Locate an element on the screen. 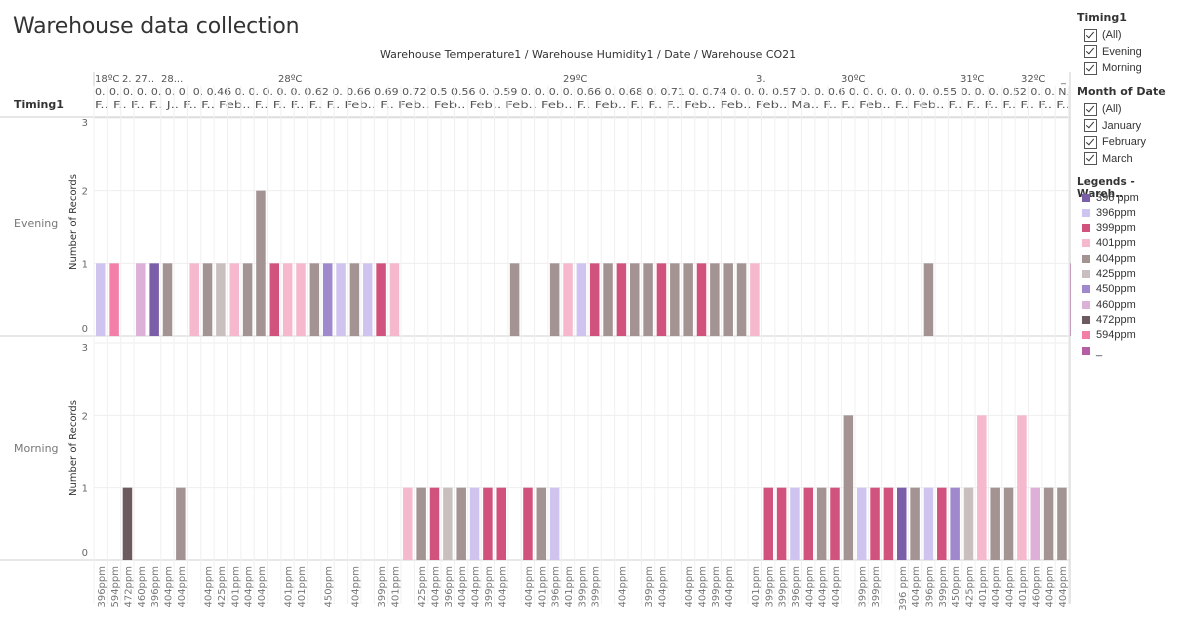  legend-item: _ is located at coordinates (1092, 350).